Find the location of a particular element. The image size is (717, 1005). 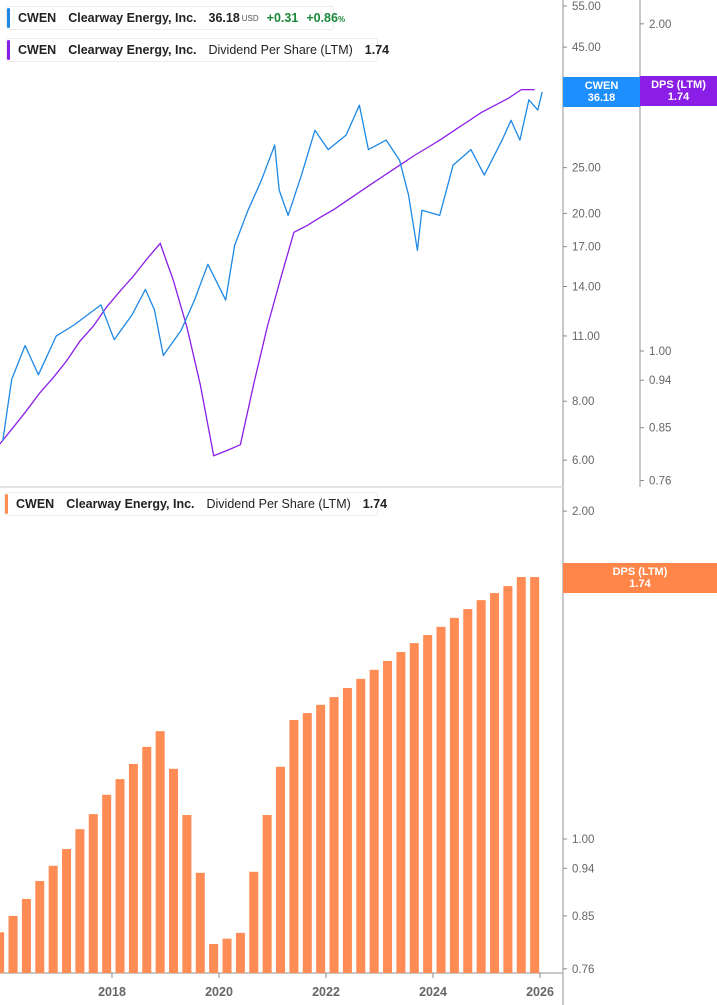

dps-bottom-tick-label: 0.85 is located at coordinates (583, 917).